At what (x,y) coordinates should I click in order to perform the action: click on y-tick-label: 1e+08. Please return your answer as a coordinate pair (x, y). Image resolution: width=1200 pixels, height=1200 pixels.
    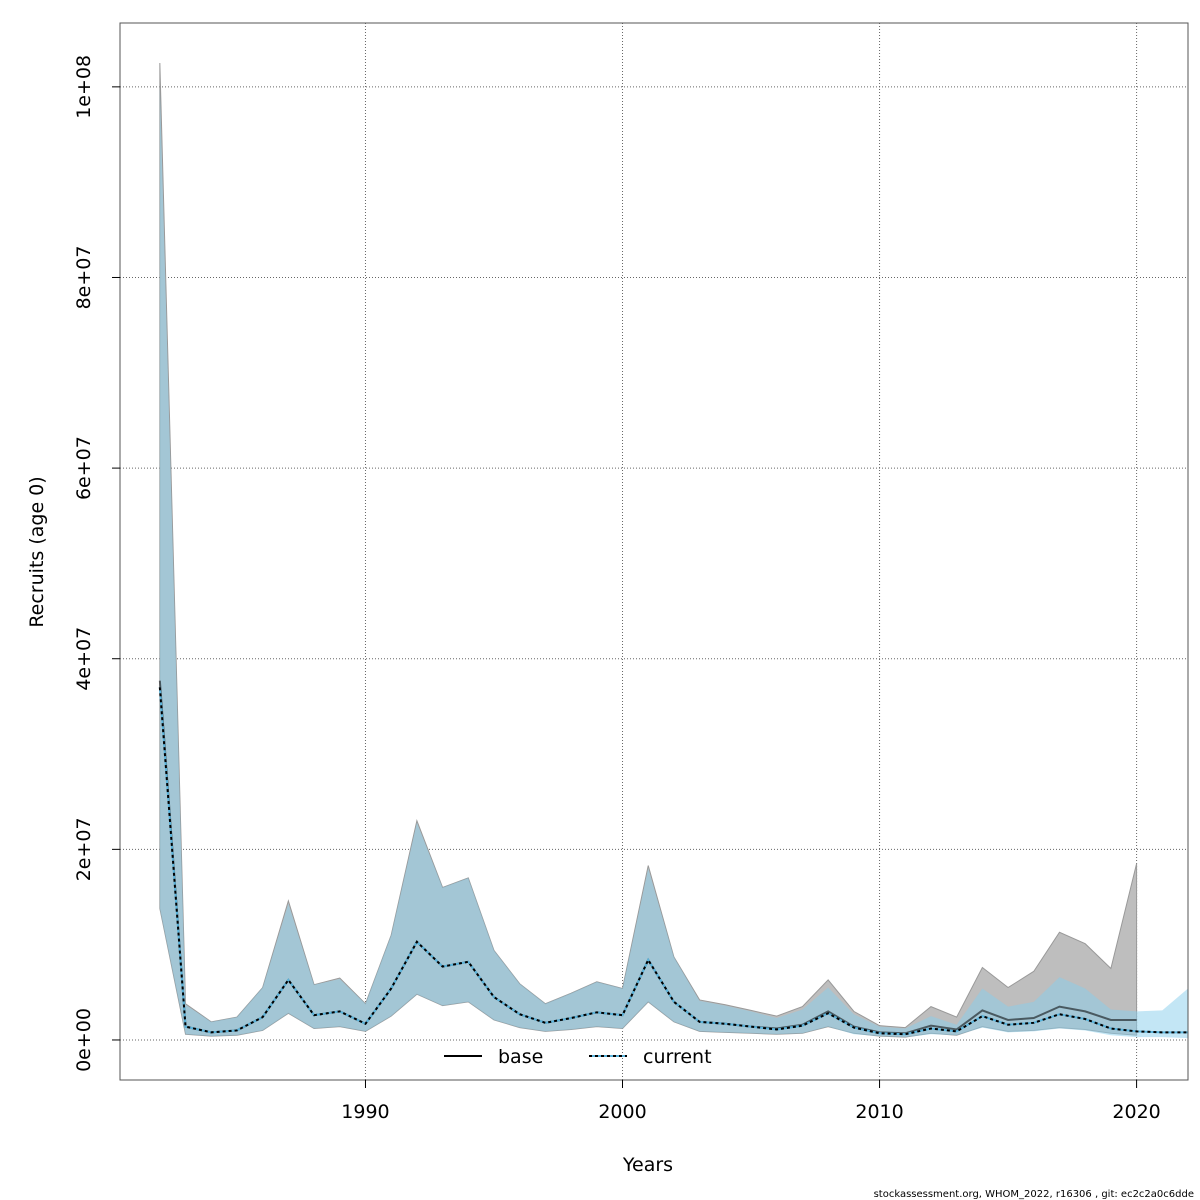
    Looking at the image, I should click on (84, 87).